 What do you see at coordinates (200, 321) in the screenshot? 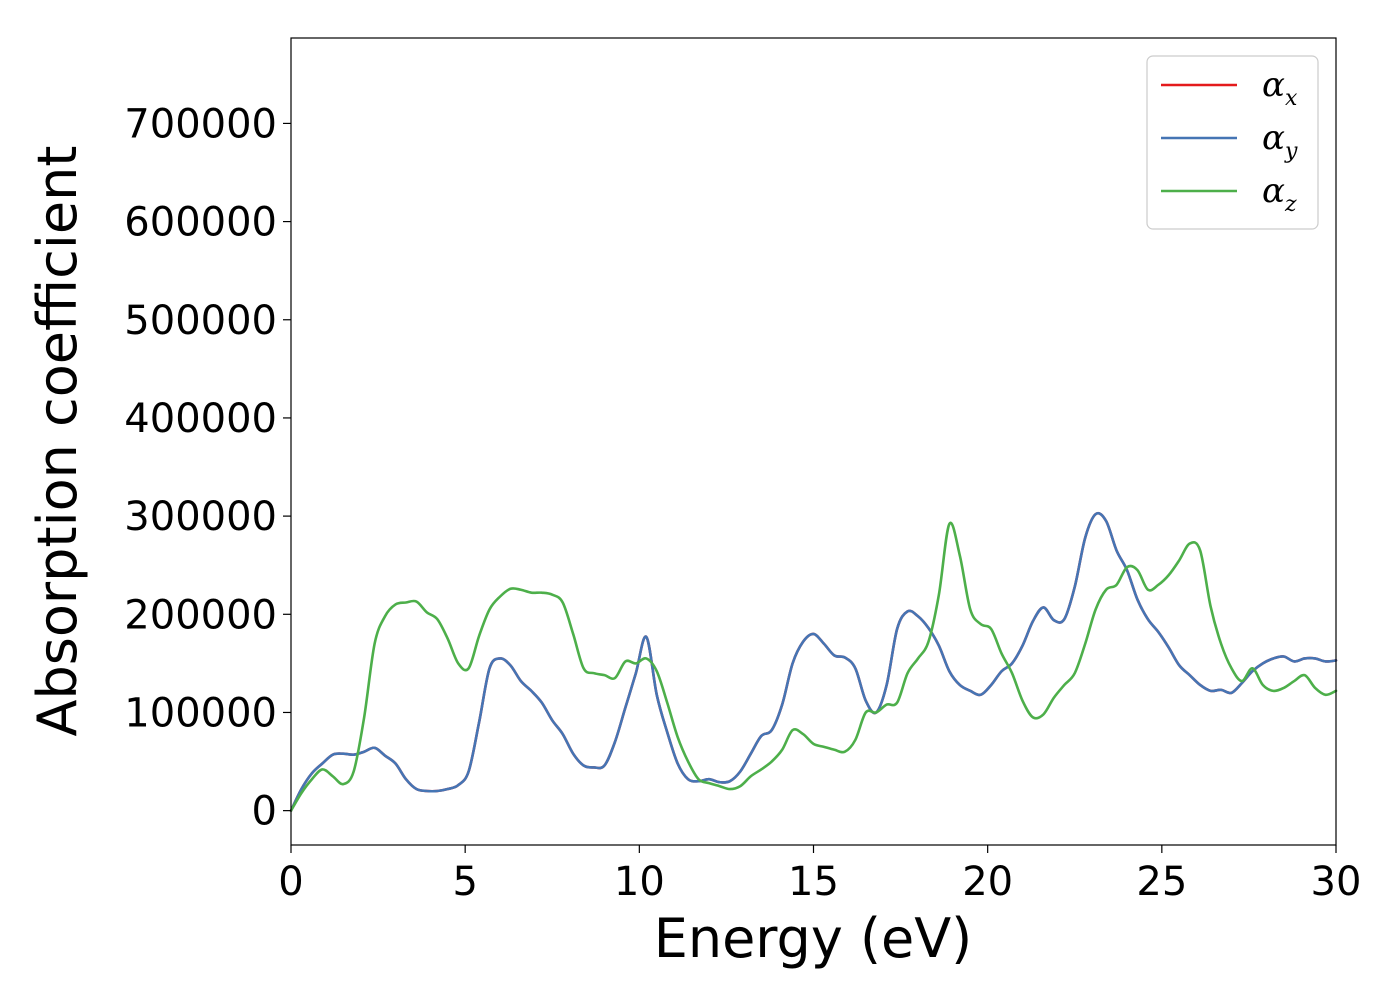
I see `y-tick-label: 500000` at bounding box center [200, 321].